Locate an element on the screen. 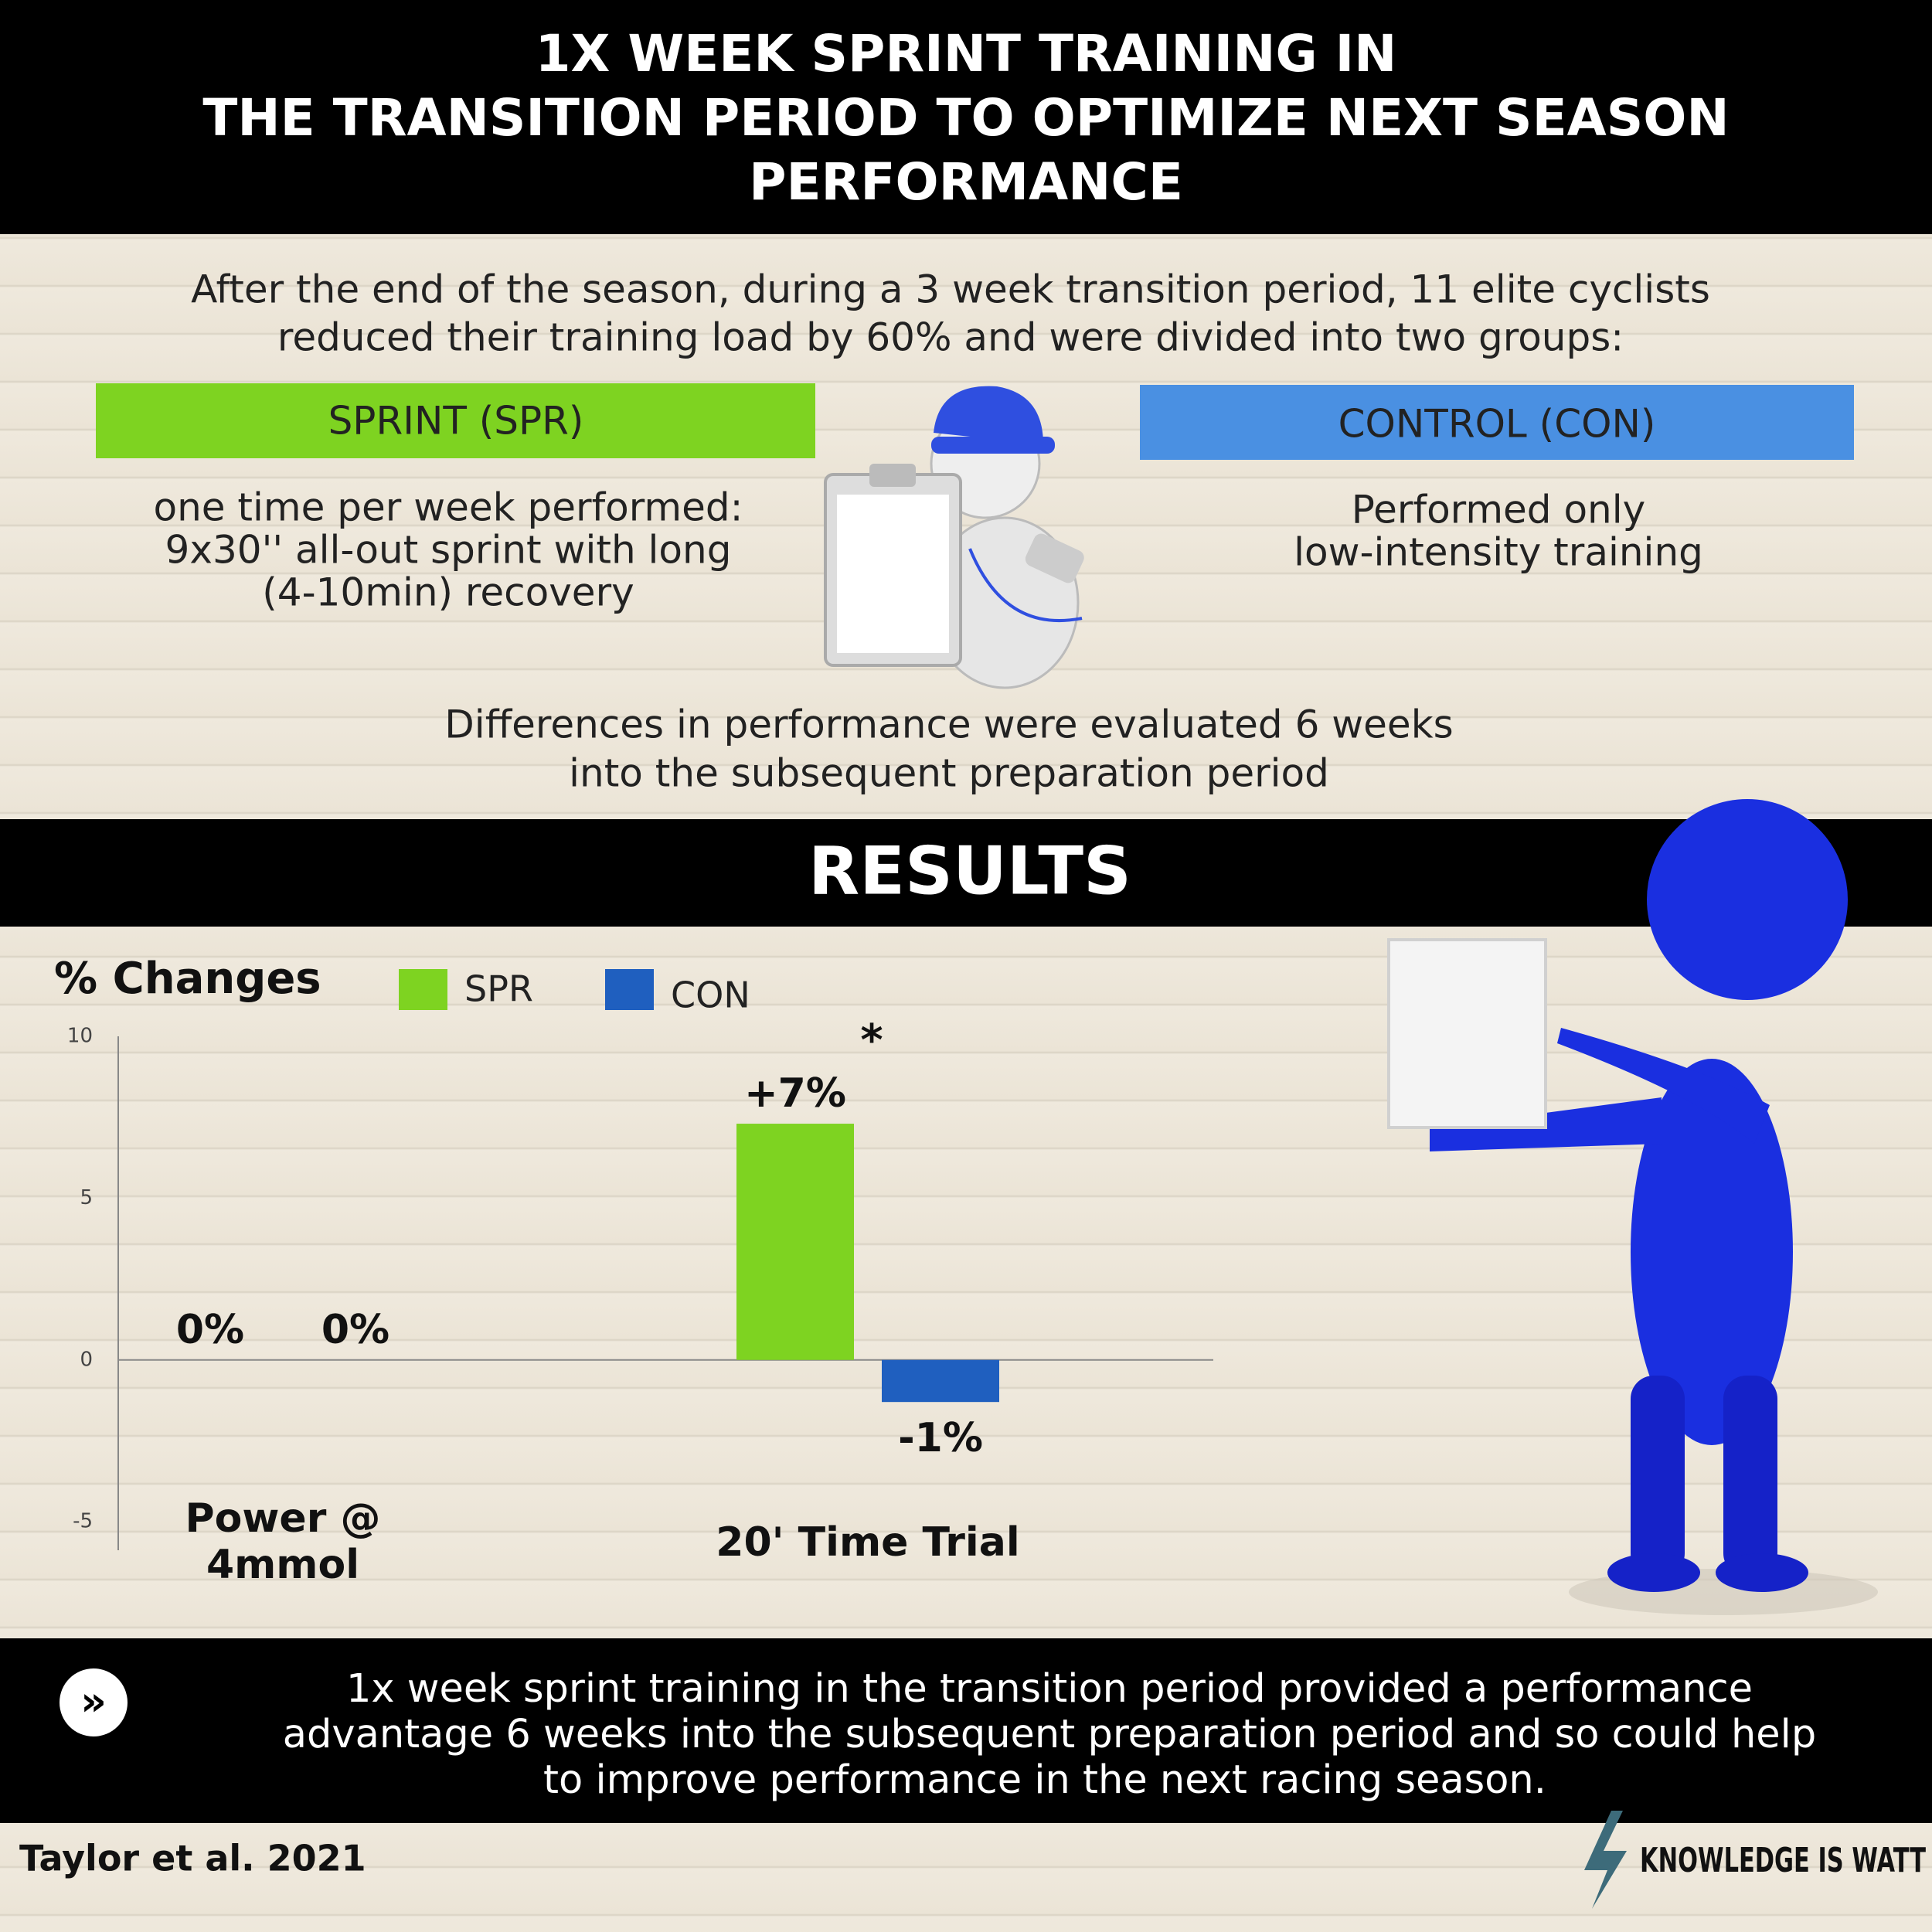 The width and height of the screenshot is (1932, 1932). group-label: CONTROL (CON) is located at coordinates (1497, 425).